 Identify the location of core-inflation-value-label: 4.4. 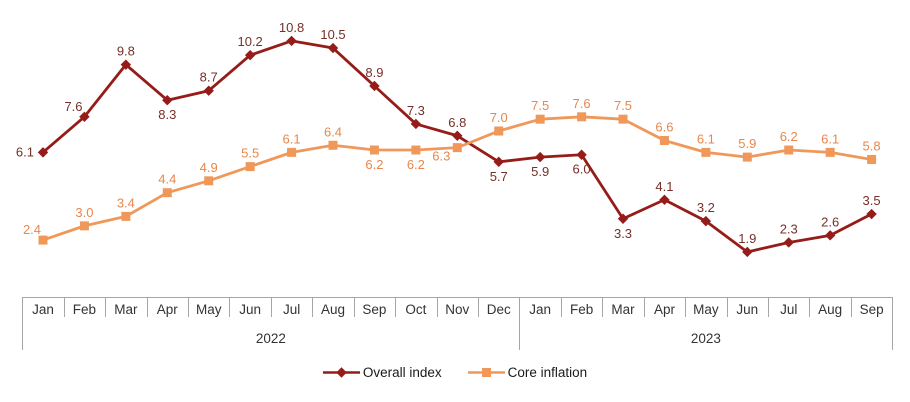
(167, 179).